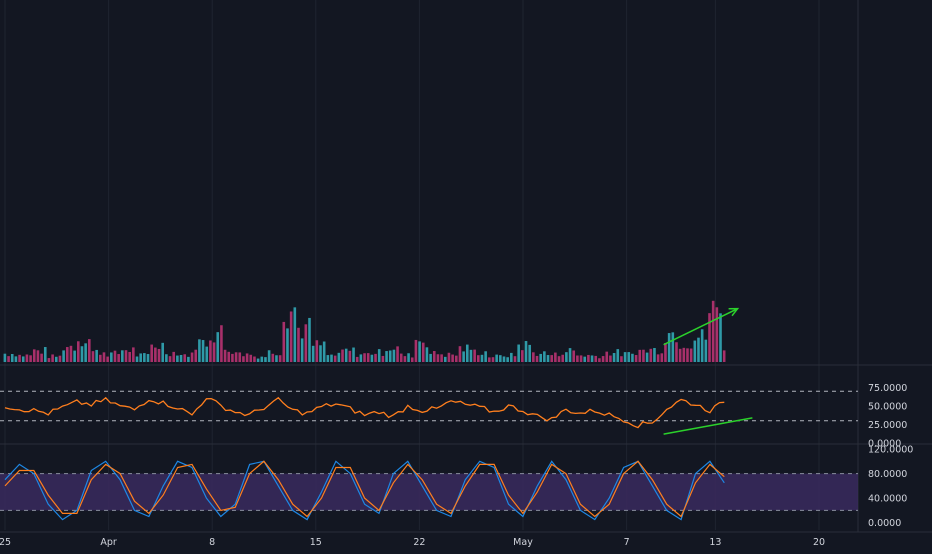 Image resolution: width=932 pixels, height=554 pixels. What do you see at coordinates (364, 331) in the screenshot?
I see `volume-bars` at bounding box center [364, 331].